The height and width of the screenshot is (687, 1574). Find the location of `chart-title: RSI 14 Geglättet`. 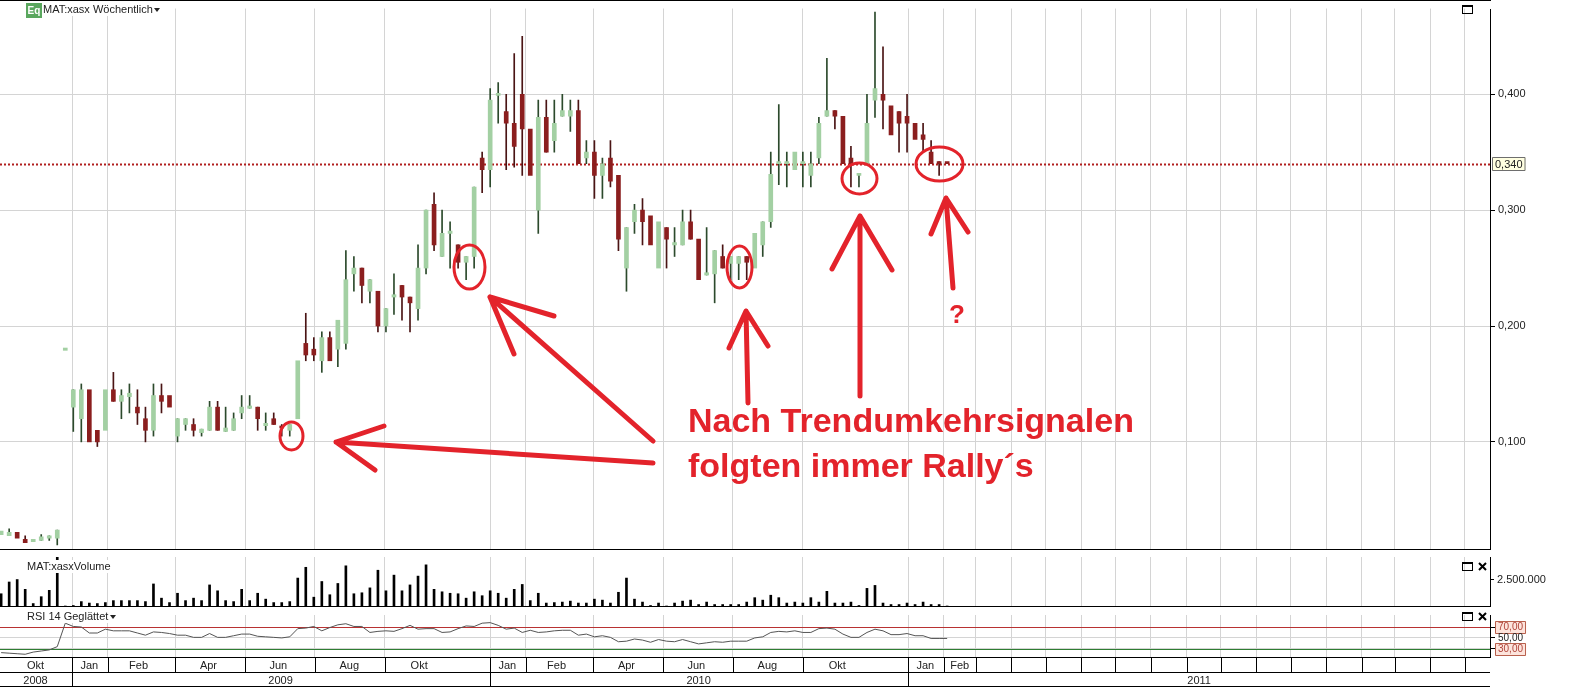

chart-title: RSI 14 Geglättet is located at coordinates (68, 616).